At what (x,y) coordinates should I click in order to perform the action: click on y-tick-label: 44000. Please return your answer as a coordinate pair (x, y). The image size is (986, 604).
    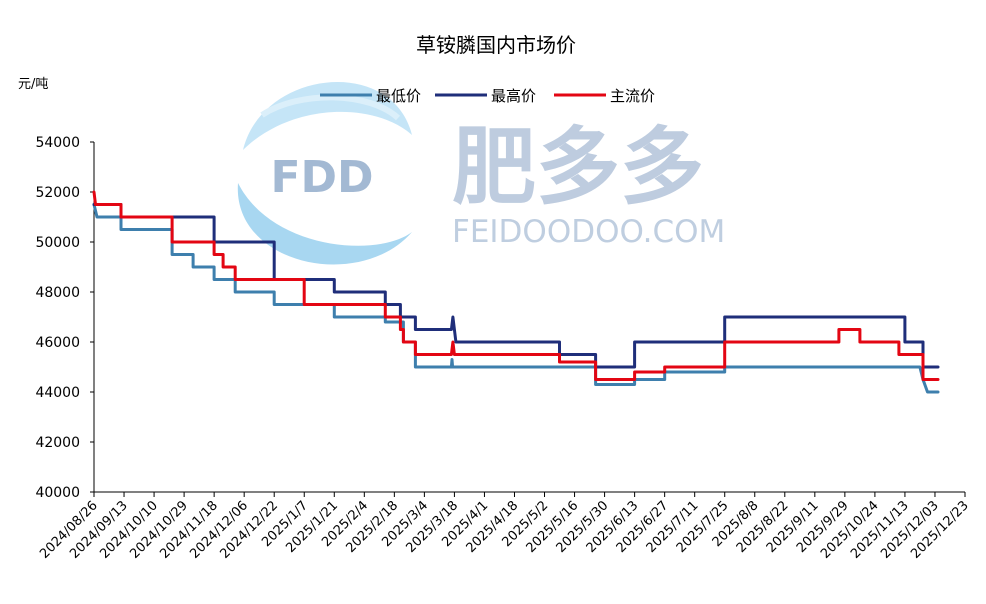
    Looking at the image, I should click on (57, 393).